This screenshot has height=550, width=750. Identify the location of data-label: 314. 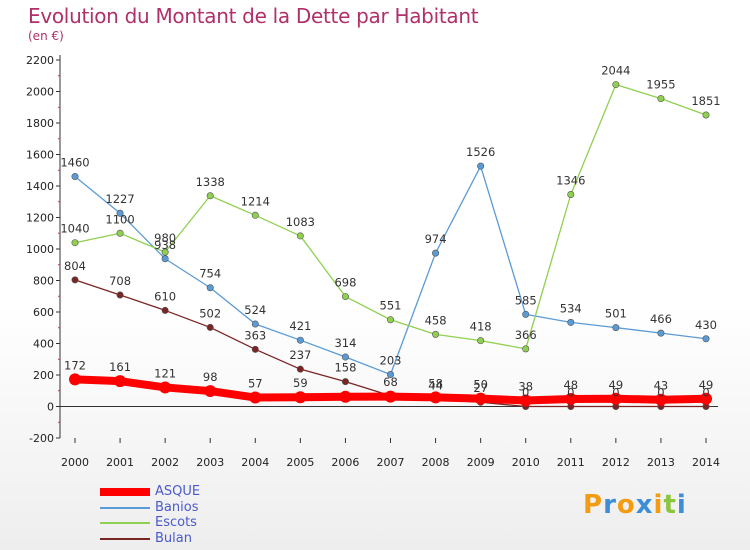
(345, 343).